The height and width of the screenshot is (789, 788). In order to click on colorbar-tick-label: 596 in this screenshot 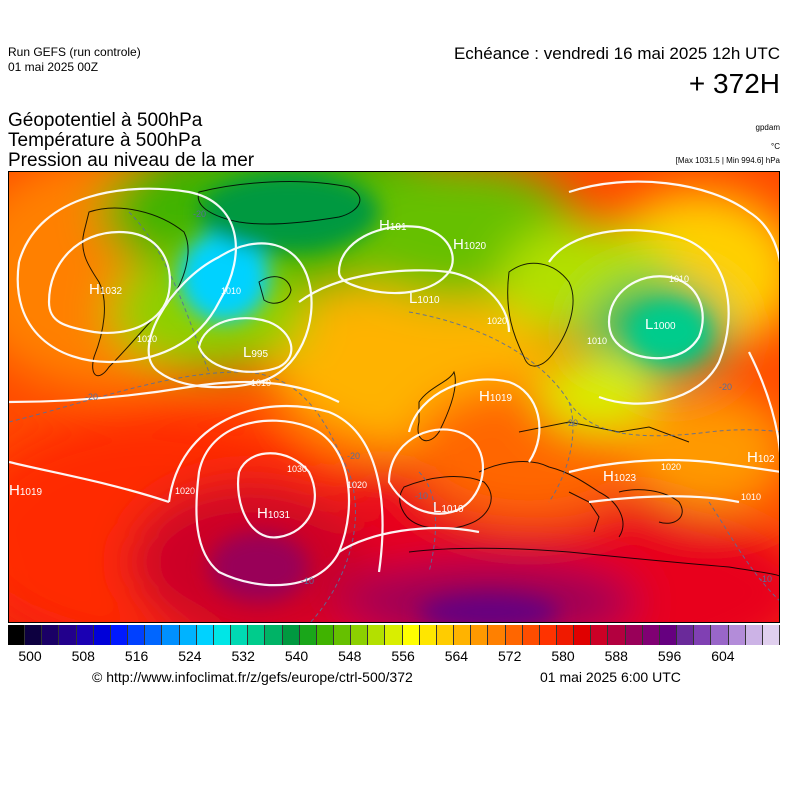, I will do `click(669, 656)`.